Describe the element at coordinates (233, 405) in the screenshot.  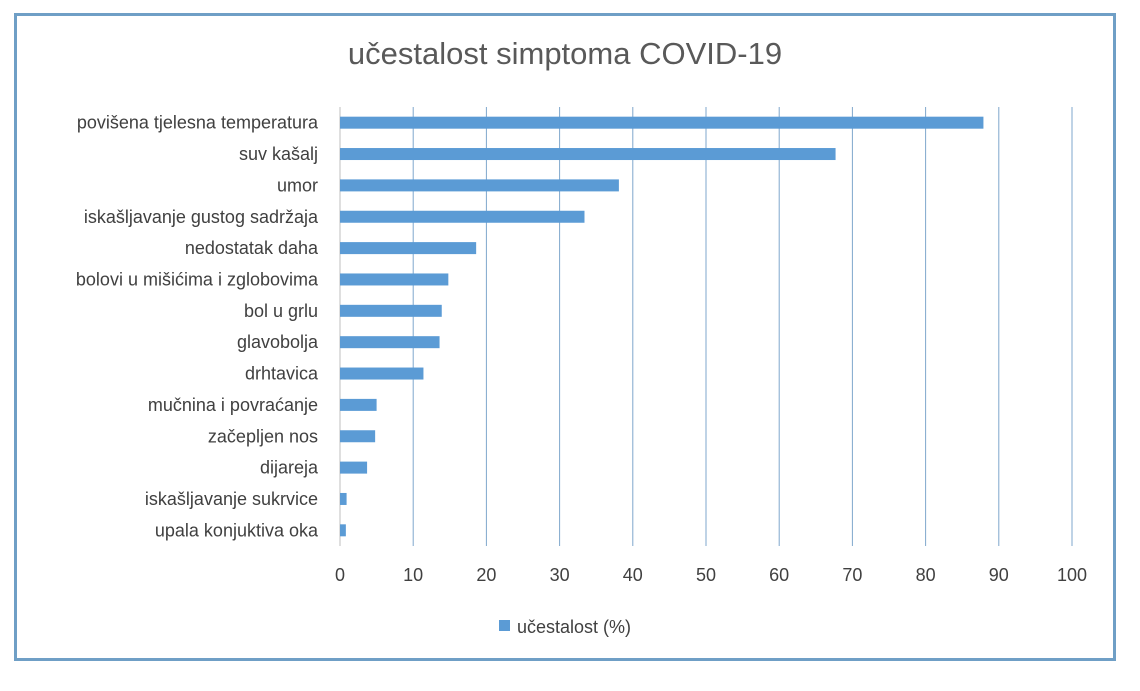
I see `category-label: mučnina i povraćanje` at that location.